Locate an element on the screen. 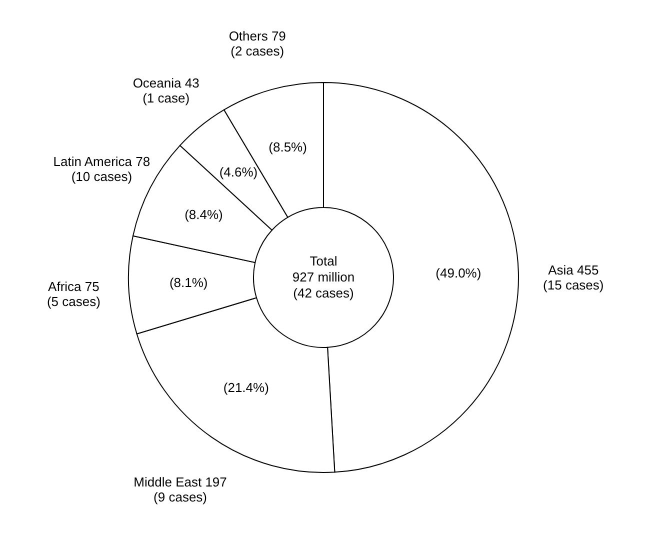 Image resolution: width=647 pixels, height=555 pixels. slice-label: Latin America 78 (10 cases) is located at coordinates (101, 169).